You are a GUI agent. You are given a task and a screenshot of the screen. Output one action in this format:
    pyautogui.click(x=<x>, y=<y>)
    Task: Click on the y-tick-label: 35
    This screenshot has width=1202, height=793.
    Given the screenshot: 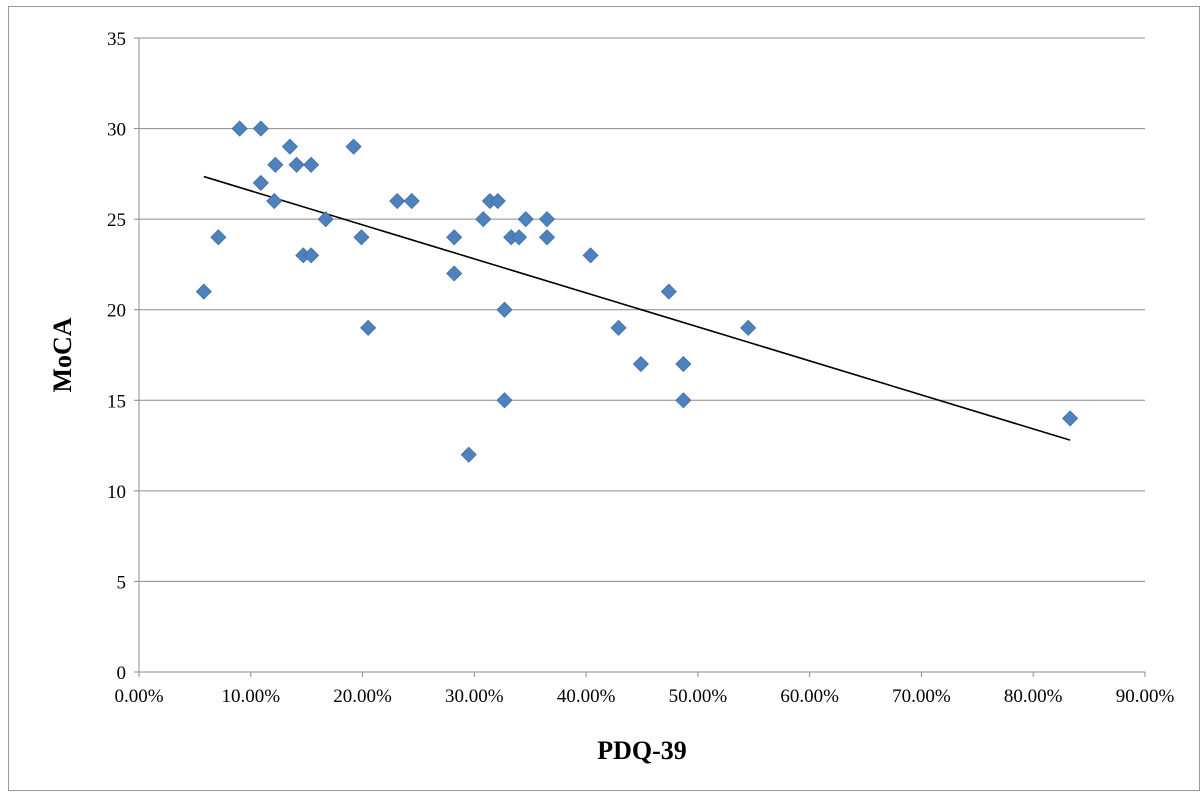 What is the action you would take?
    pyautogui.click(x=116, y=39)
    